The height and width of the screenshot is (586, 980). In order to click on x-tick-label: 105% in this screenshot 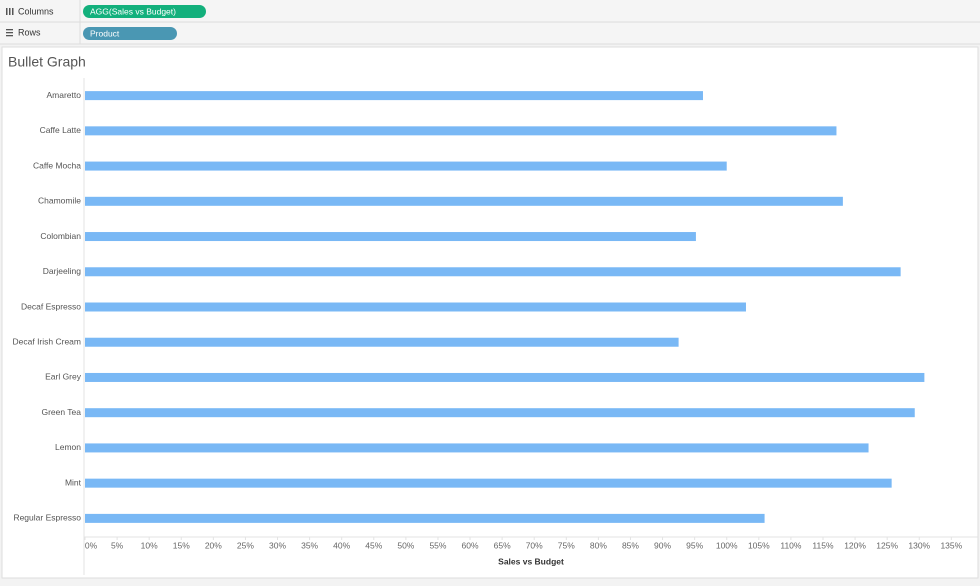, I will do `click(759, 545)`.